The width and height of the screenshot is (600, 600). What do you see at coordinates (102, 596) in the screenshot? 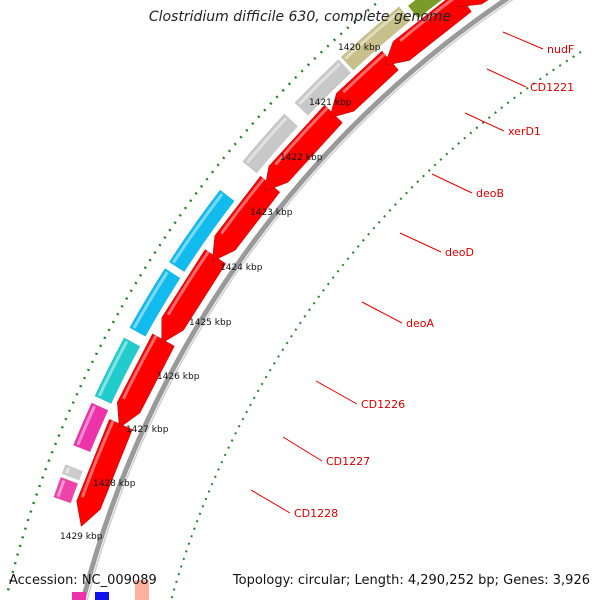
I see `partial-gene-blue` at bounding box center [102, 596].